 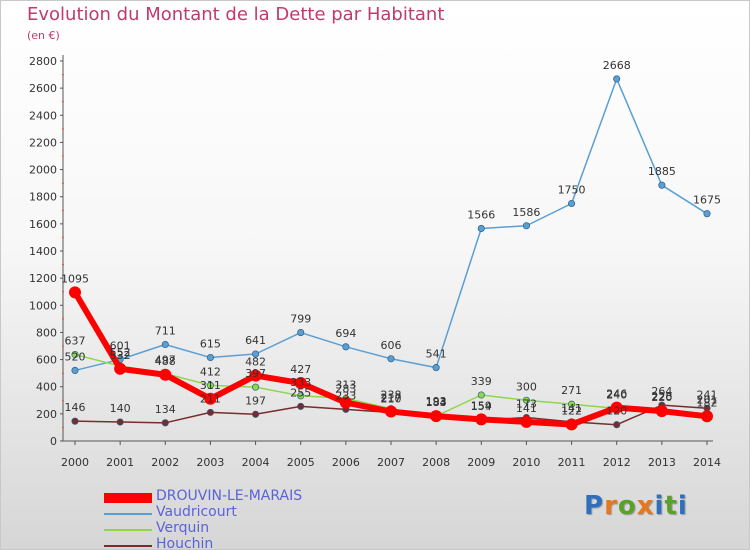 What do you see at coordinates (165, 361) in the screenshot?
I see `data-label: 488` at bounding box center [165, 361].